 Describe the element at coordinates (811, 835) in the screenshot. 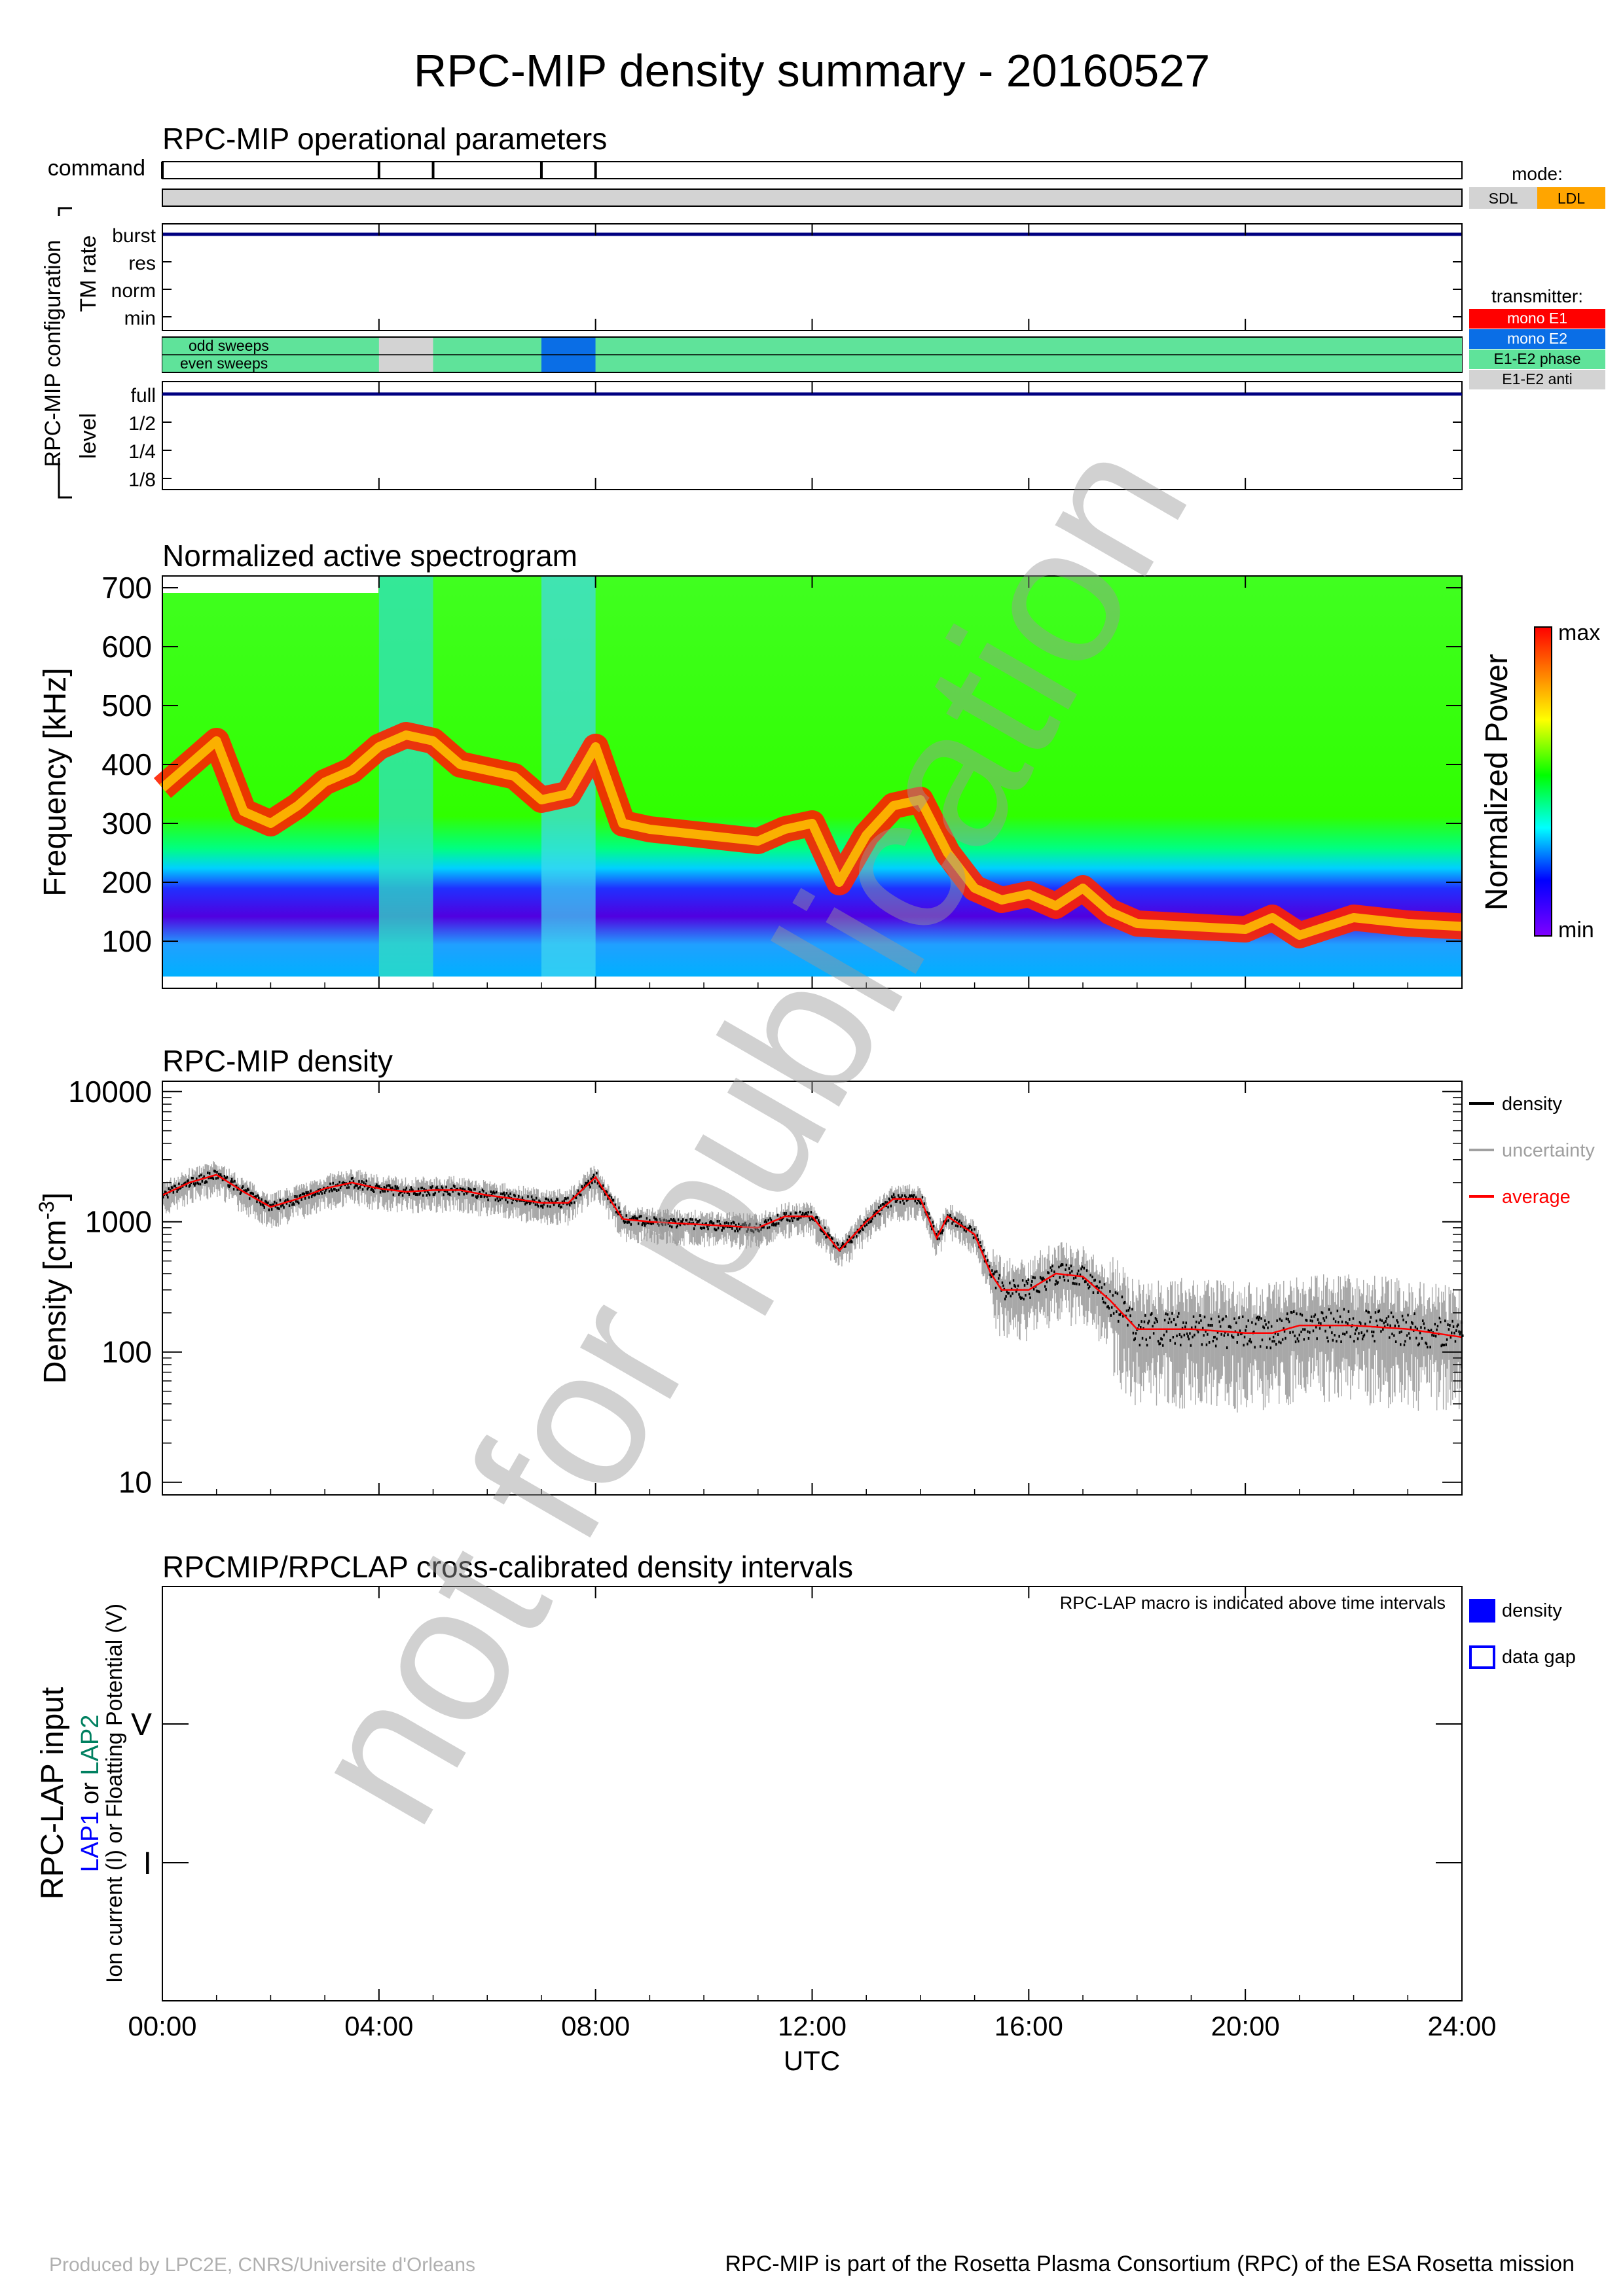

I see `spectrogram-ridge-halo` at that location.